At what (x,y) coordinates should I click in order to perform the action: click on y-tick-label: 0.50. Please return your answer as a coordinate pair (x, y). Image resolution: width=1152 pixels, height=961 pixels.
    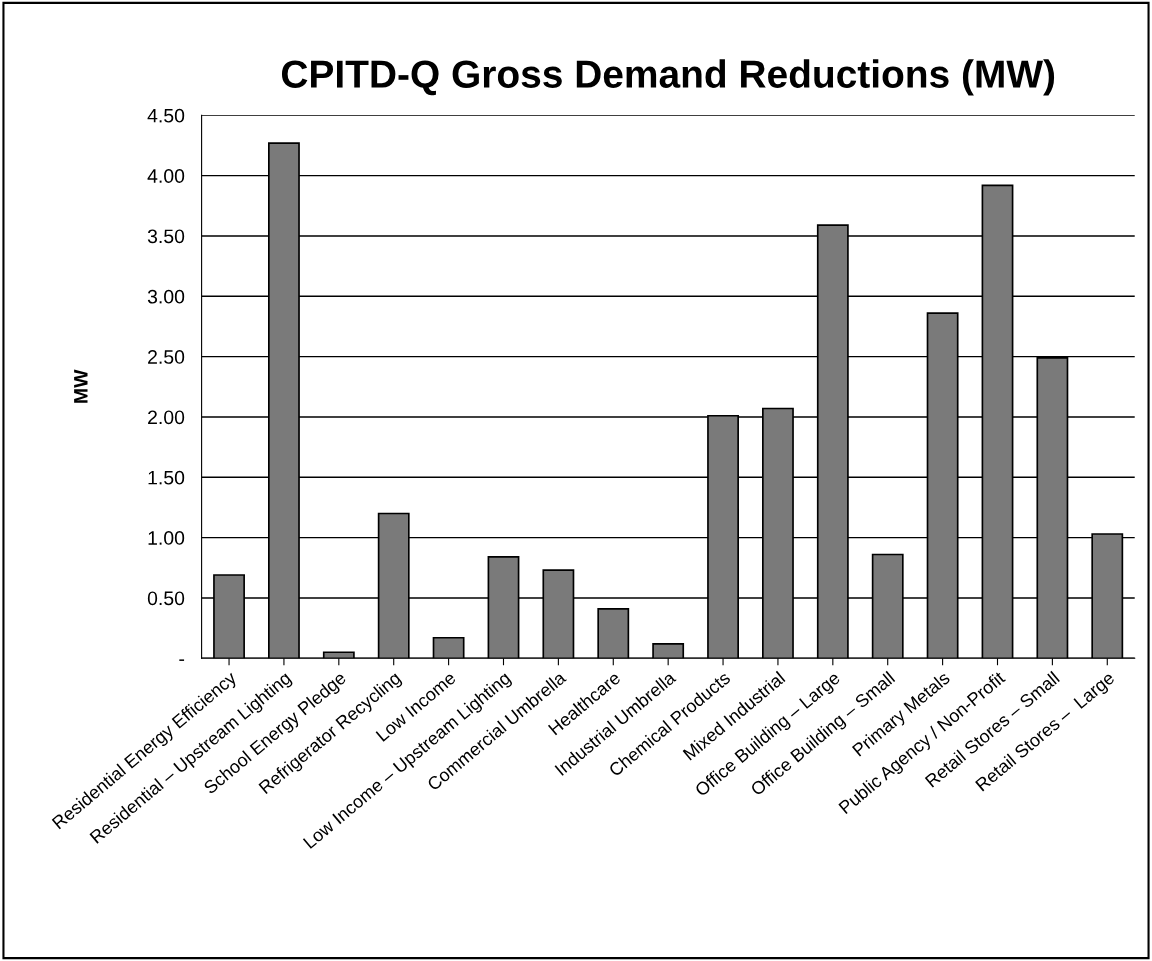
    Looking at the image, I should click on (166, 598).